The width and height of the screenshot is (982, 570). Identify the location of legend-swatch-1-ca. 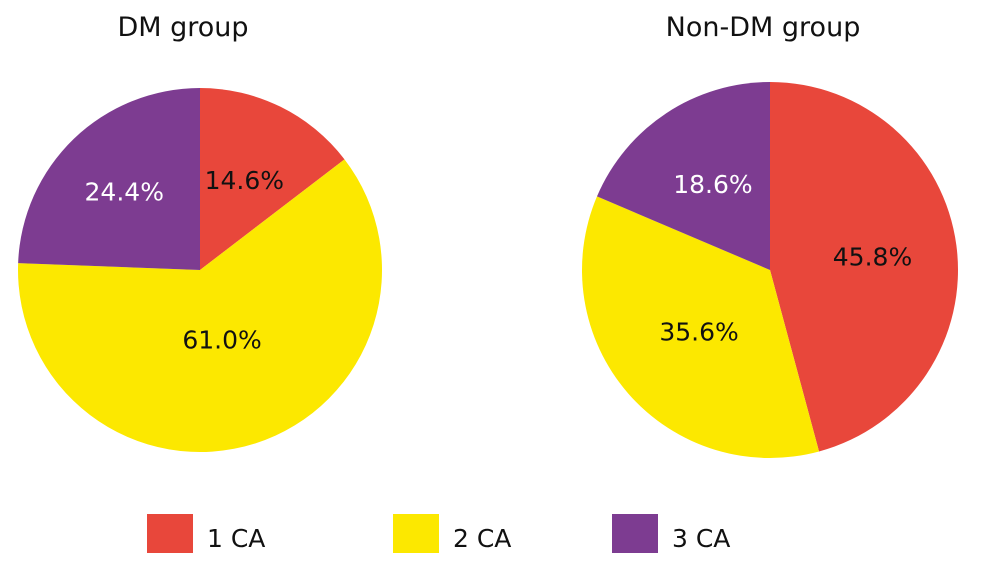
(170, 533).